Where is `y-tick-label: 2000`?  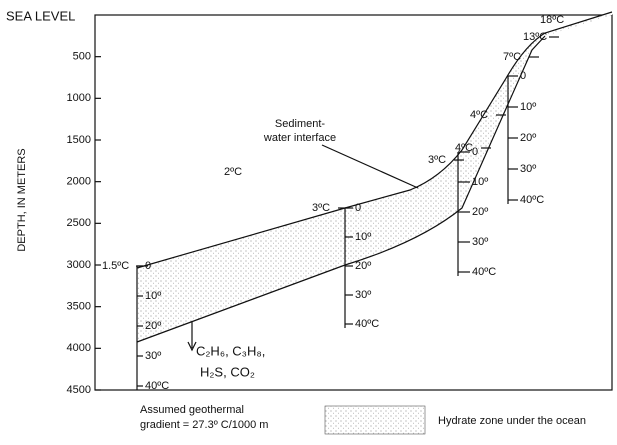
y-tick-label: 2000 is located at coordinates (79, 182).